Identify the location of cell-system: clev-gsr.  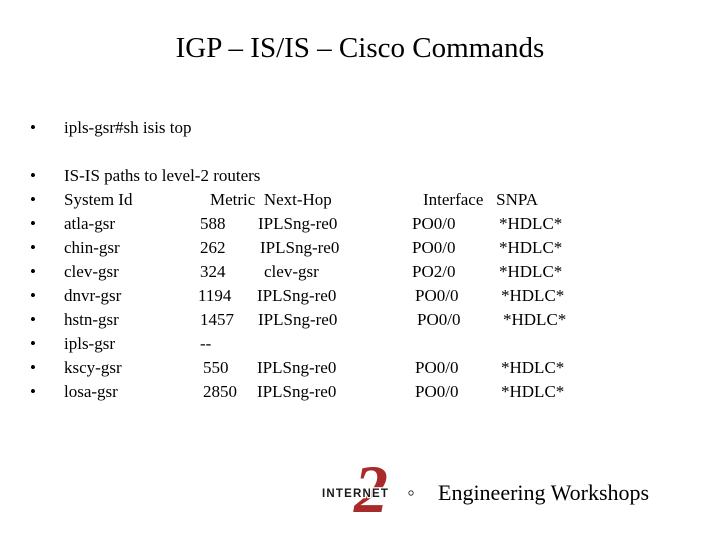
(91, 271).